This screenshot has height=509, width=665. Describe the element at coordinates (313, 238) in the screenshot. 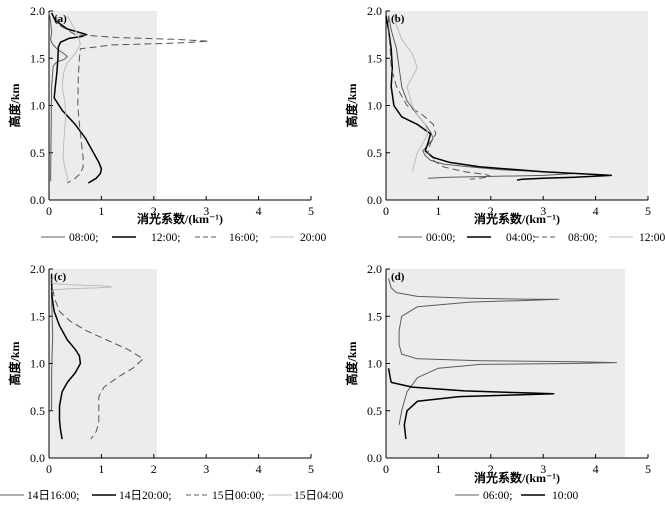

I see `legend-label: 20:00` at that location.